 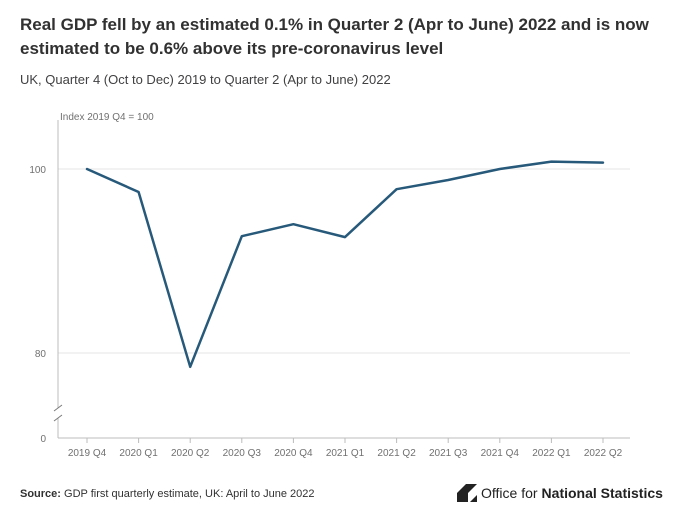 What do you see at coordinates (293, 453) in the screenshot?
I see `x-tick-label: 2020 Q4` at bounding box center [293, 453].